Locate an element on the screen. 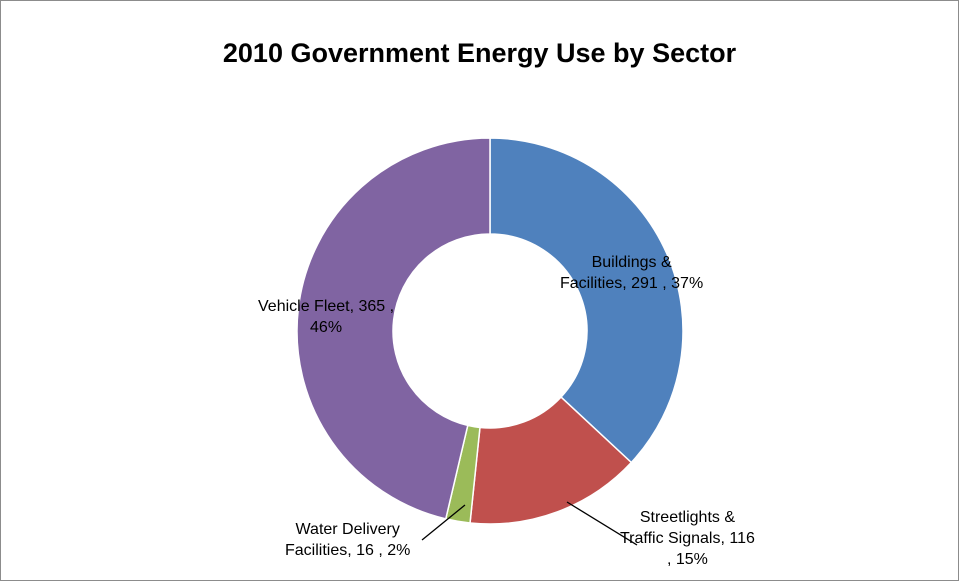  leader-line-streetlights is located at coordinates (602, 523).